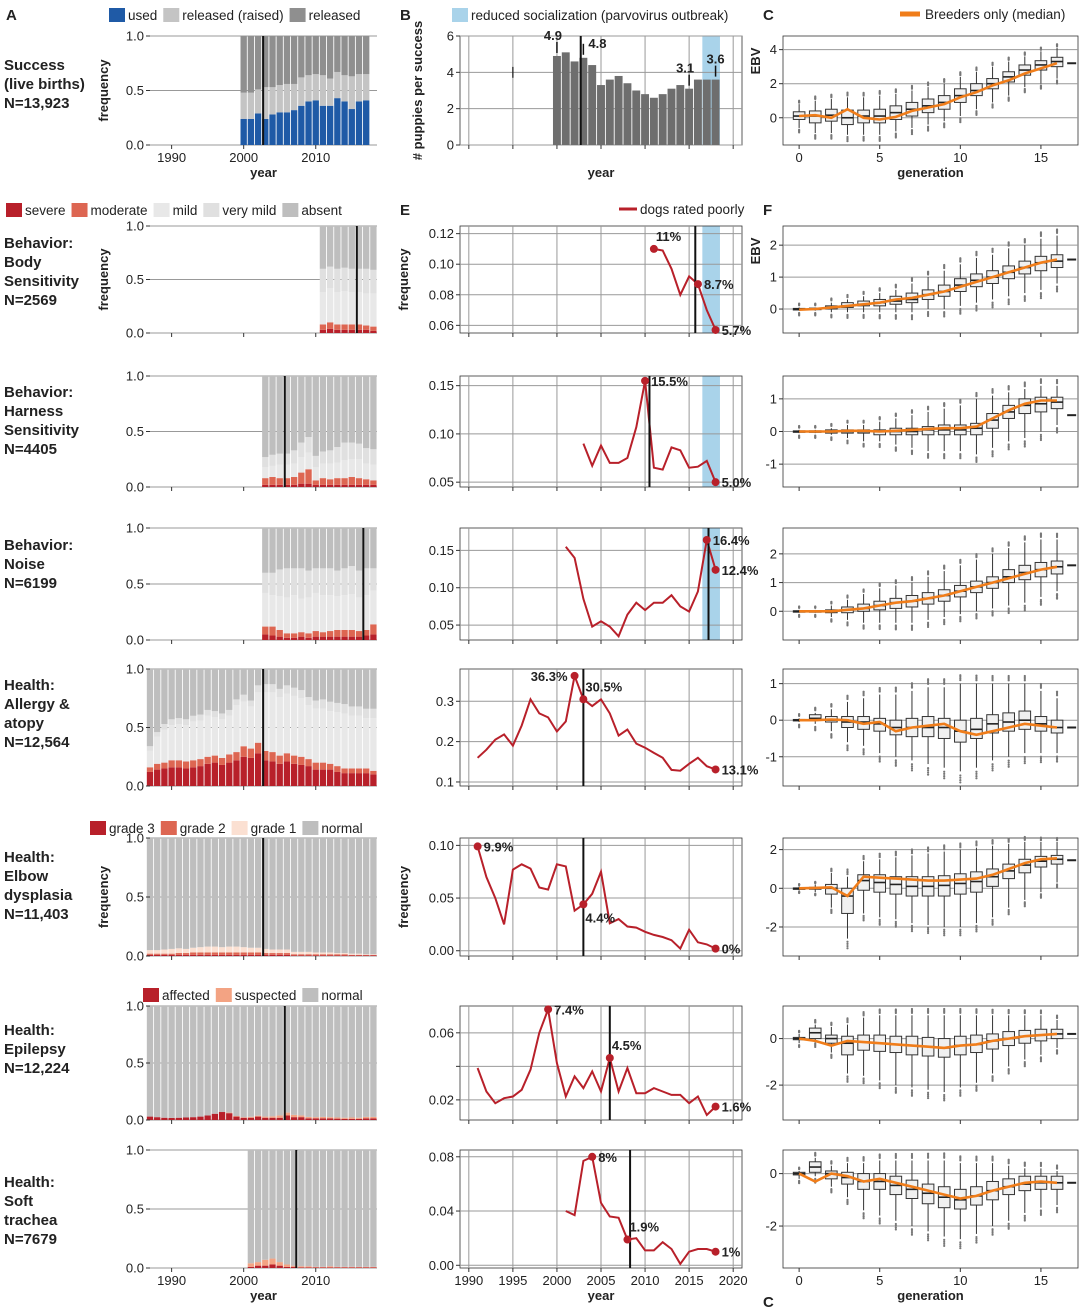  What do you see at coordinates (569, 898) in the screenshot?
I see `line-chart-elbow: 0.00 0.05 0.10 9.9% 4.4% 0% frequency` at bounding box center [569, 898].